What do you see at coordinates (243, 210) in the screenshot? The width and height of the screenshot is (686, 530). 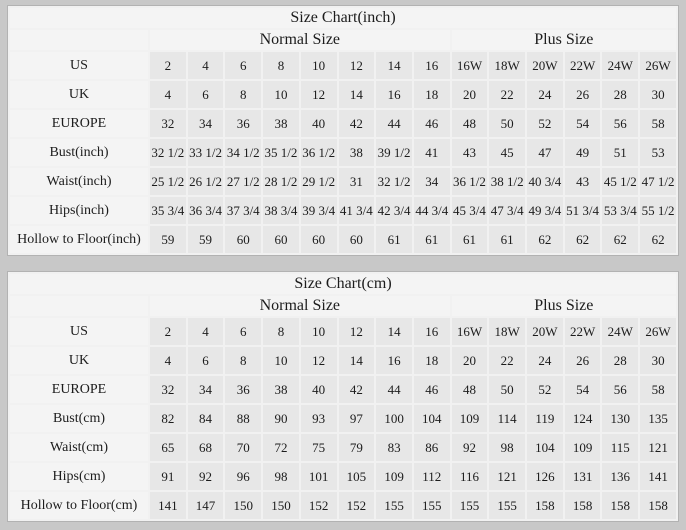 I see `size-value-cell: 37 3/4` at bounding box center [243, 210].